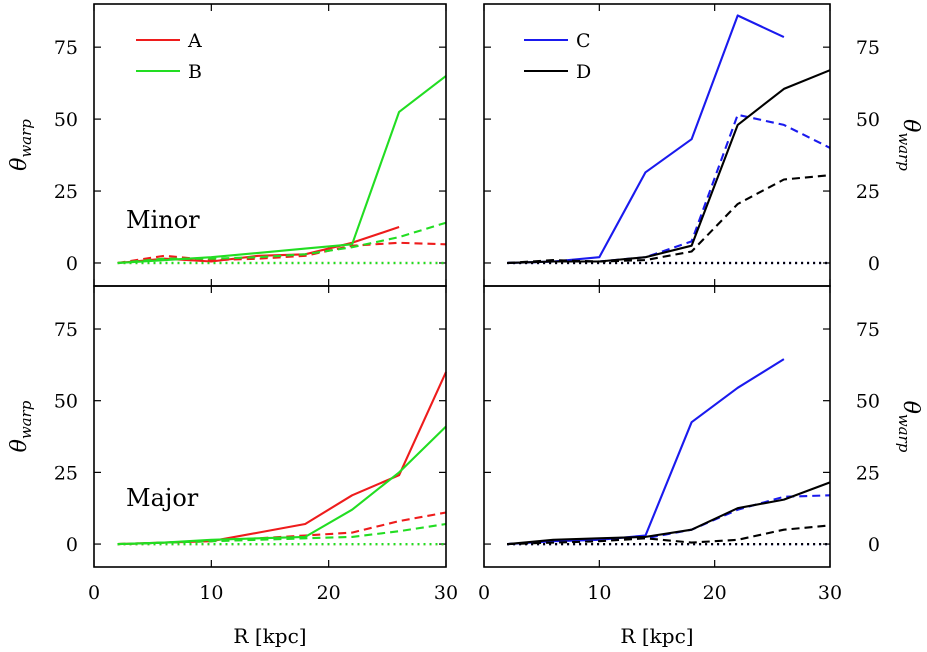  I want to click on panel-annotation: Major, so click(162, 498).